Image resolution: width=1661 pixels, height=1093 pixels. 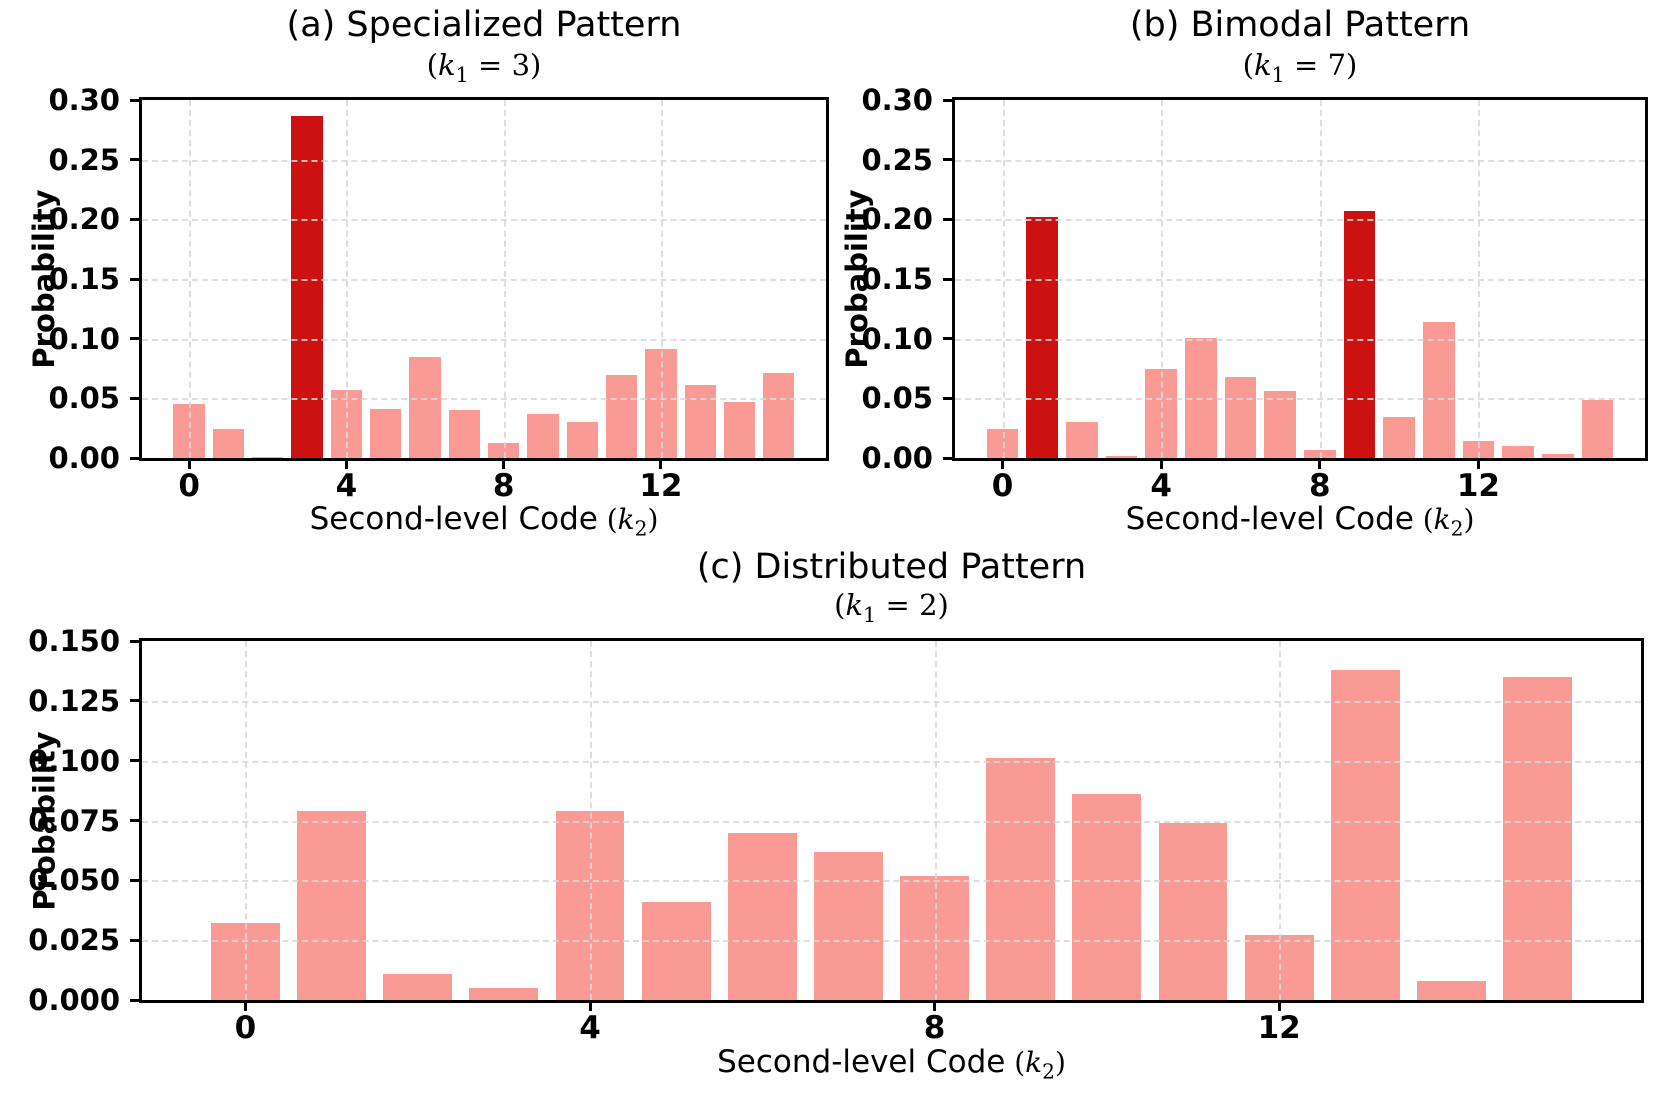 What do you see at coordinates (1315, 65) in the screenshot?
I see `chart-b-k1-value: = 7` at bounding box center [1315, 65].